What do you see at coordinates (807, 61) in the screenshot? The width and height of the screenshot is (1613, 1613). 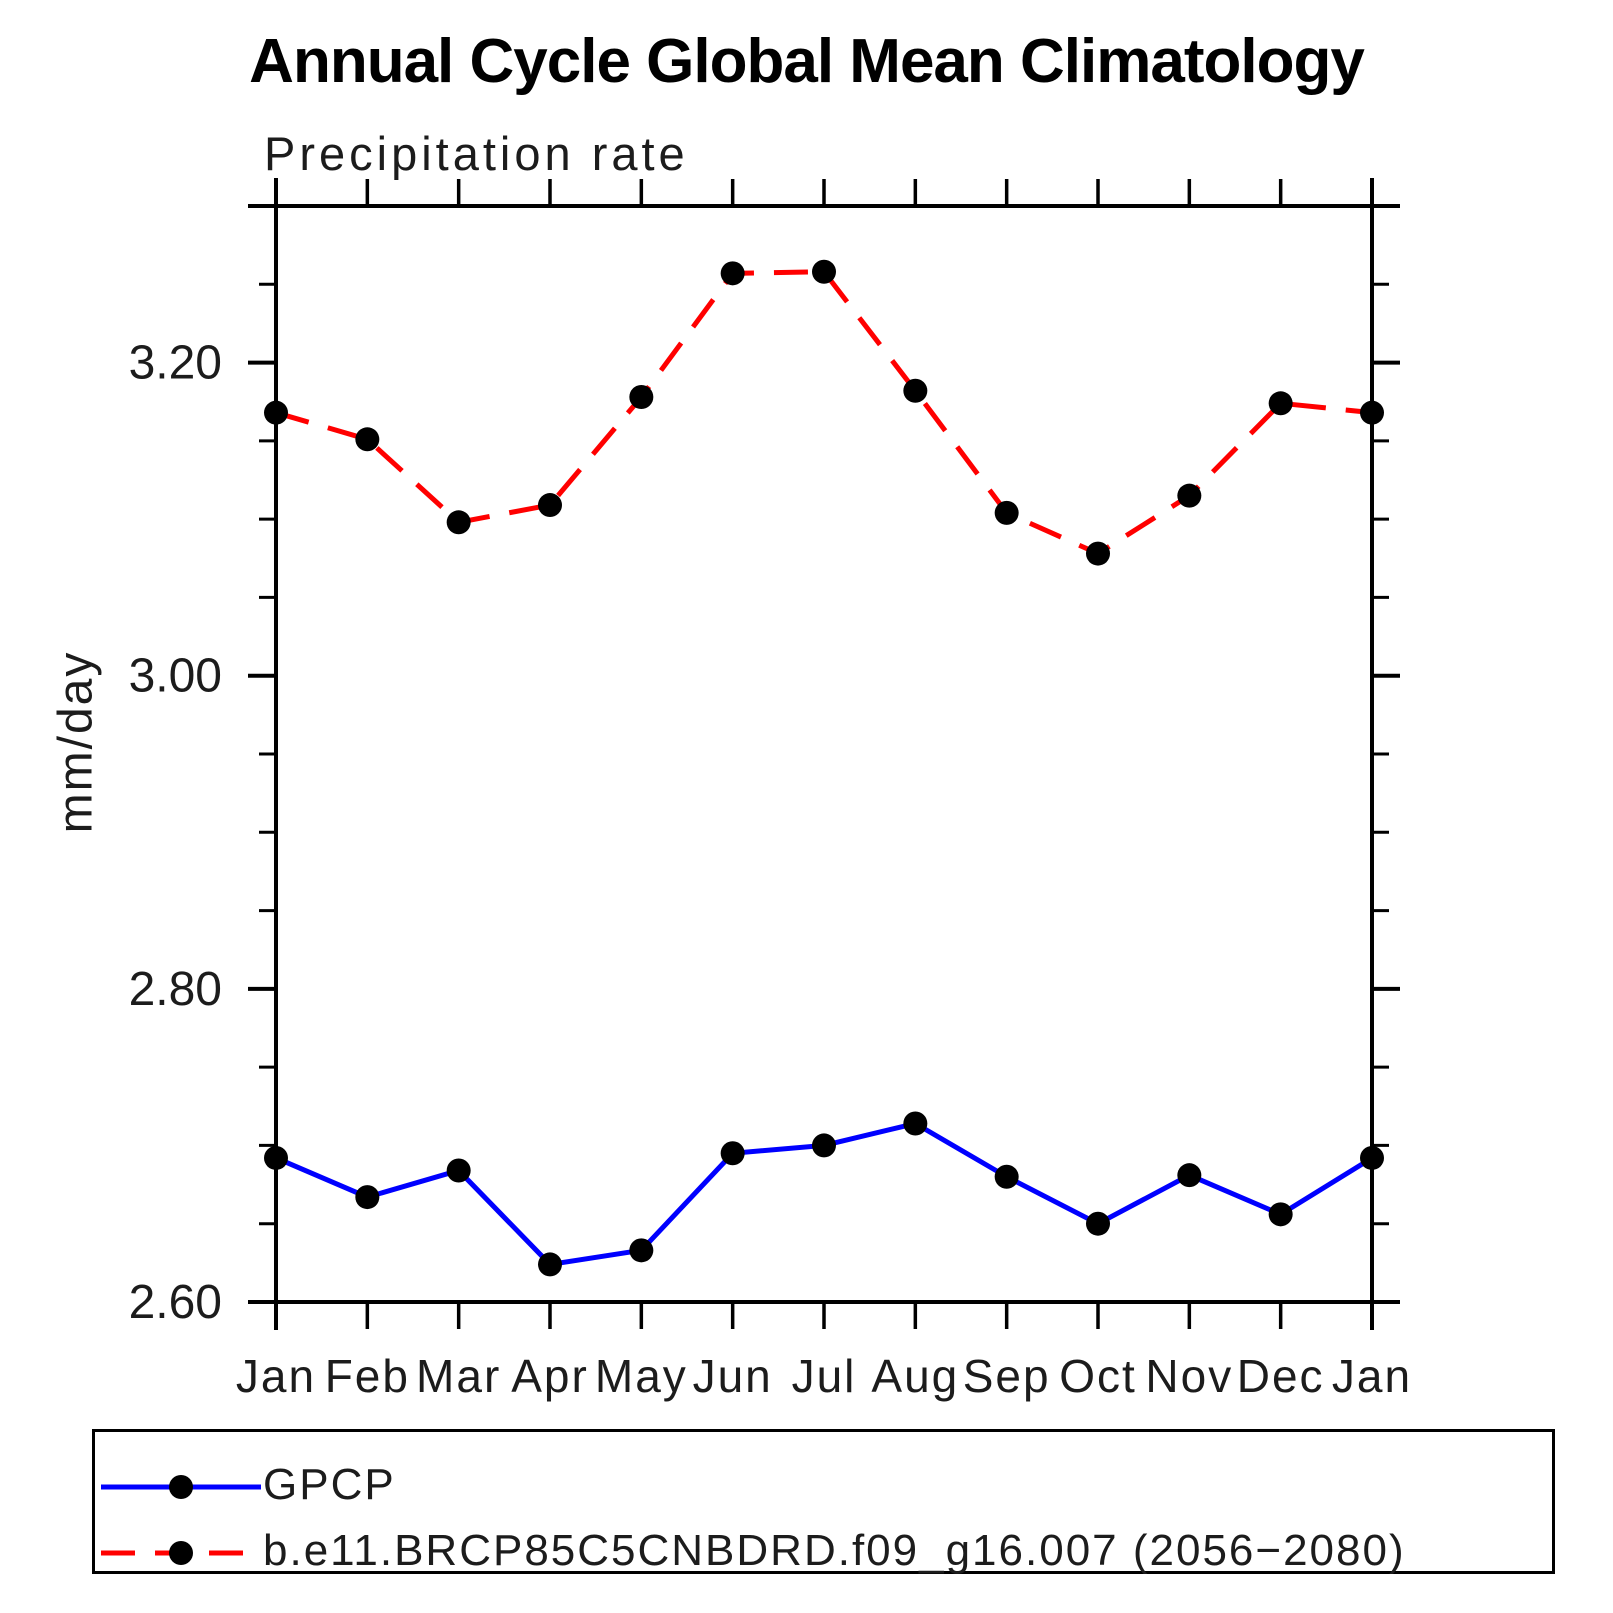 I see `page-title: Annual Cycle Global Mean Climatology` at bounding box center [807, 61].